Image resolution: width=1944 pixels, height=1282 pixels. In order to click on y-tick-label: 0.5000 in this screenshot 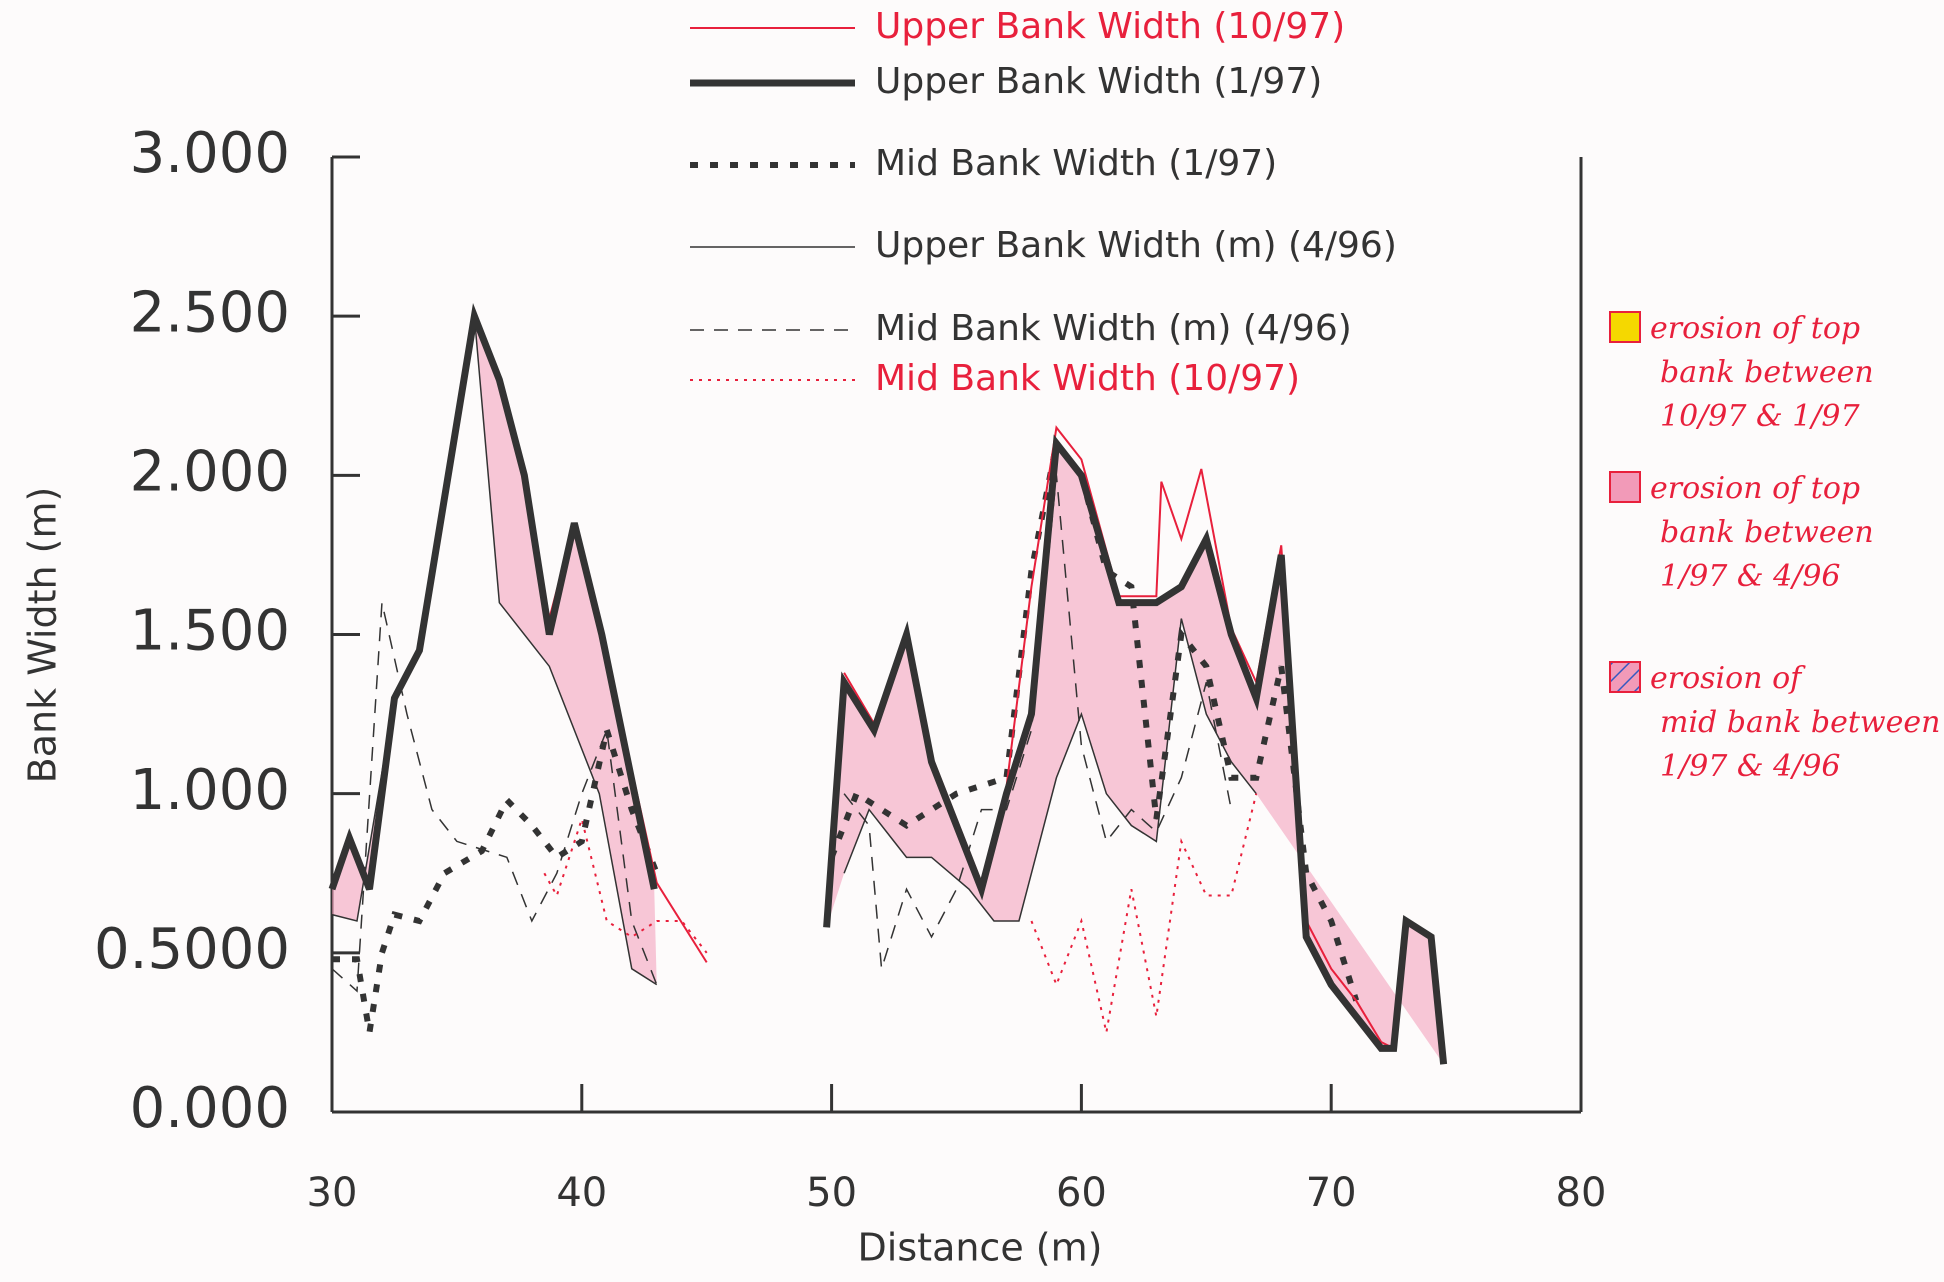, I will do `click(192, 949)`.